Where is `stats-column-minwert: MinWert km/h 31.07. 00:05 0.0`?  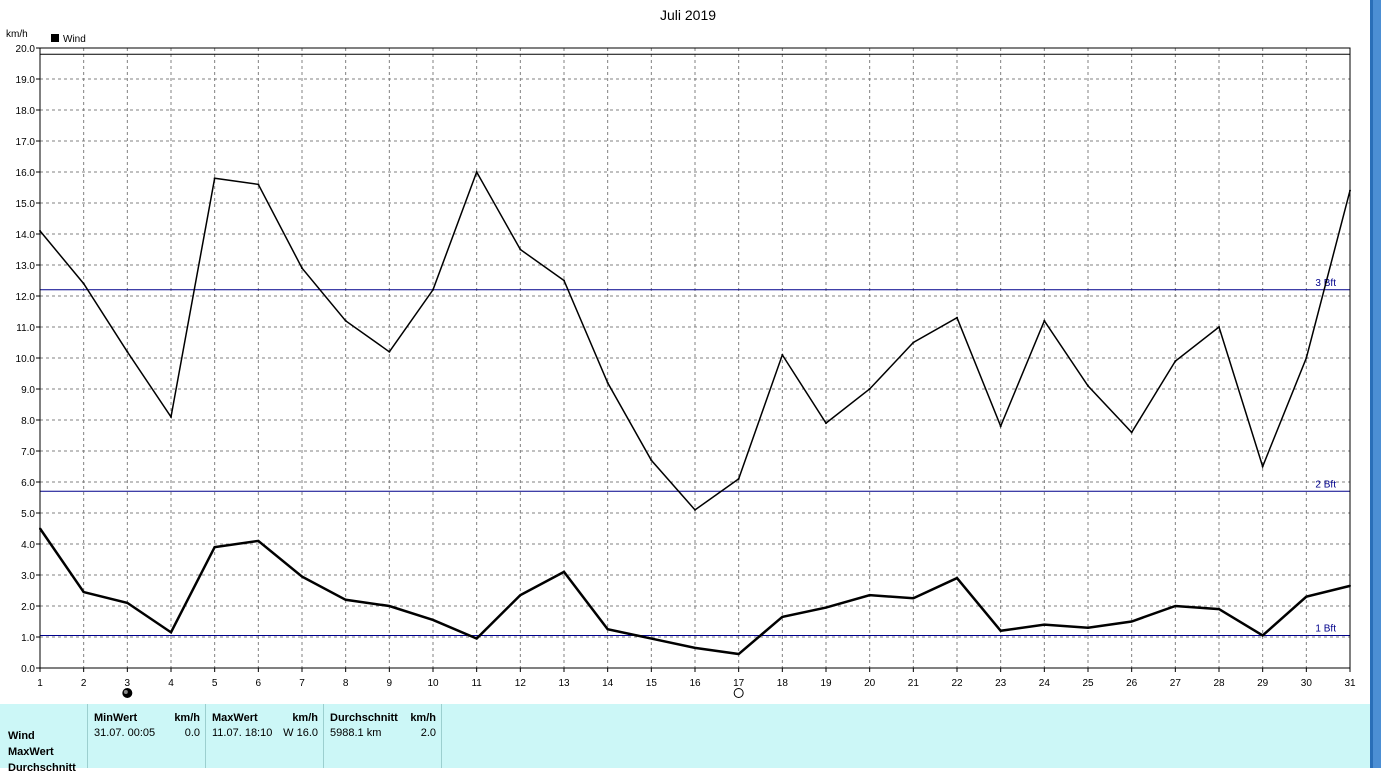 stats-column-minwert: MinWert km/h 31.07. 00:05 0.0 is located at coordinates (146, 736).